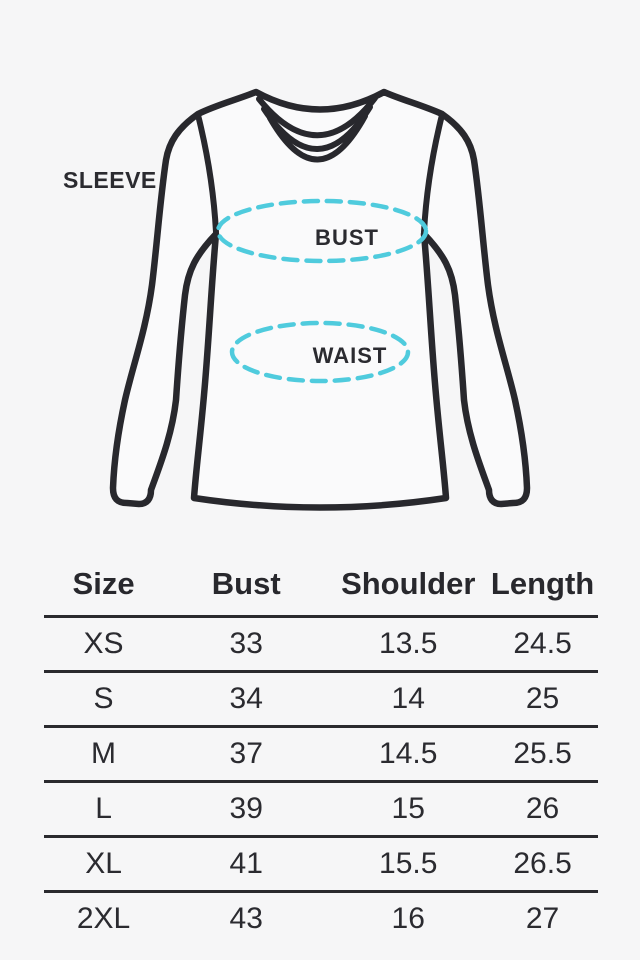  What do you see at coordinates (542, 643) in the screenshot?
I see `length-cell: 24.5` at bounding box center [542, 643].